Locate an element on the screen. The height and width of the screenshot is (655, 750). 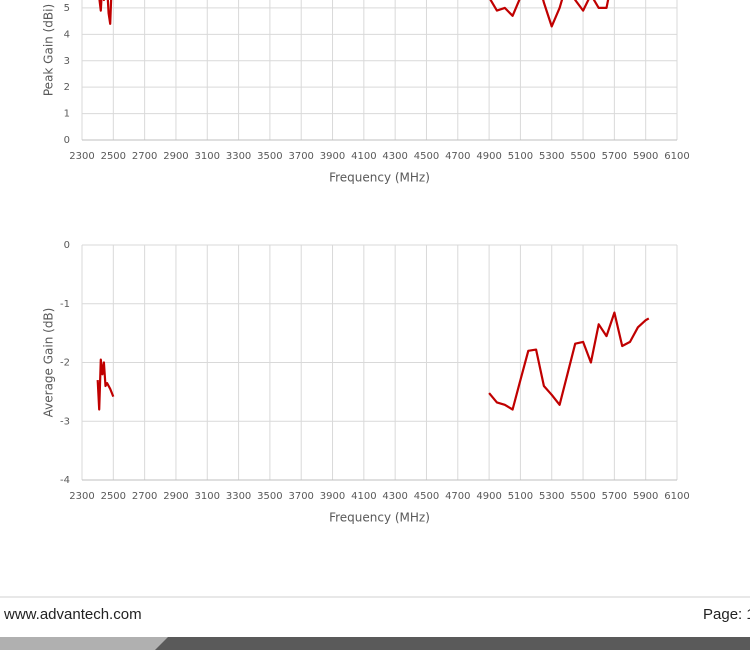
y-tick-label: -4 is located at coordinates (65, 480).